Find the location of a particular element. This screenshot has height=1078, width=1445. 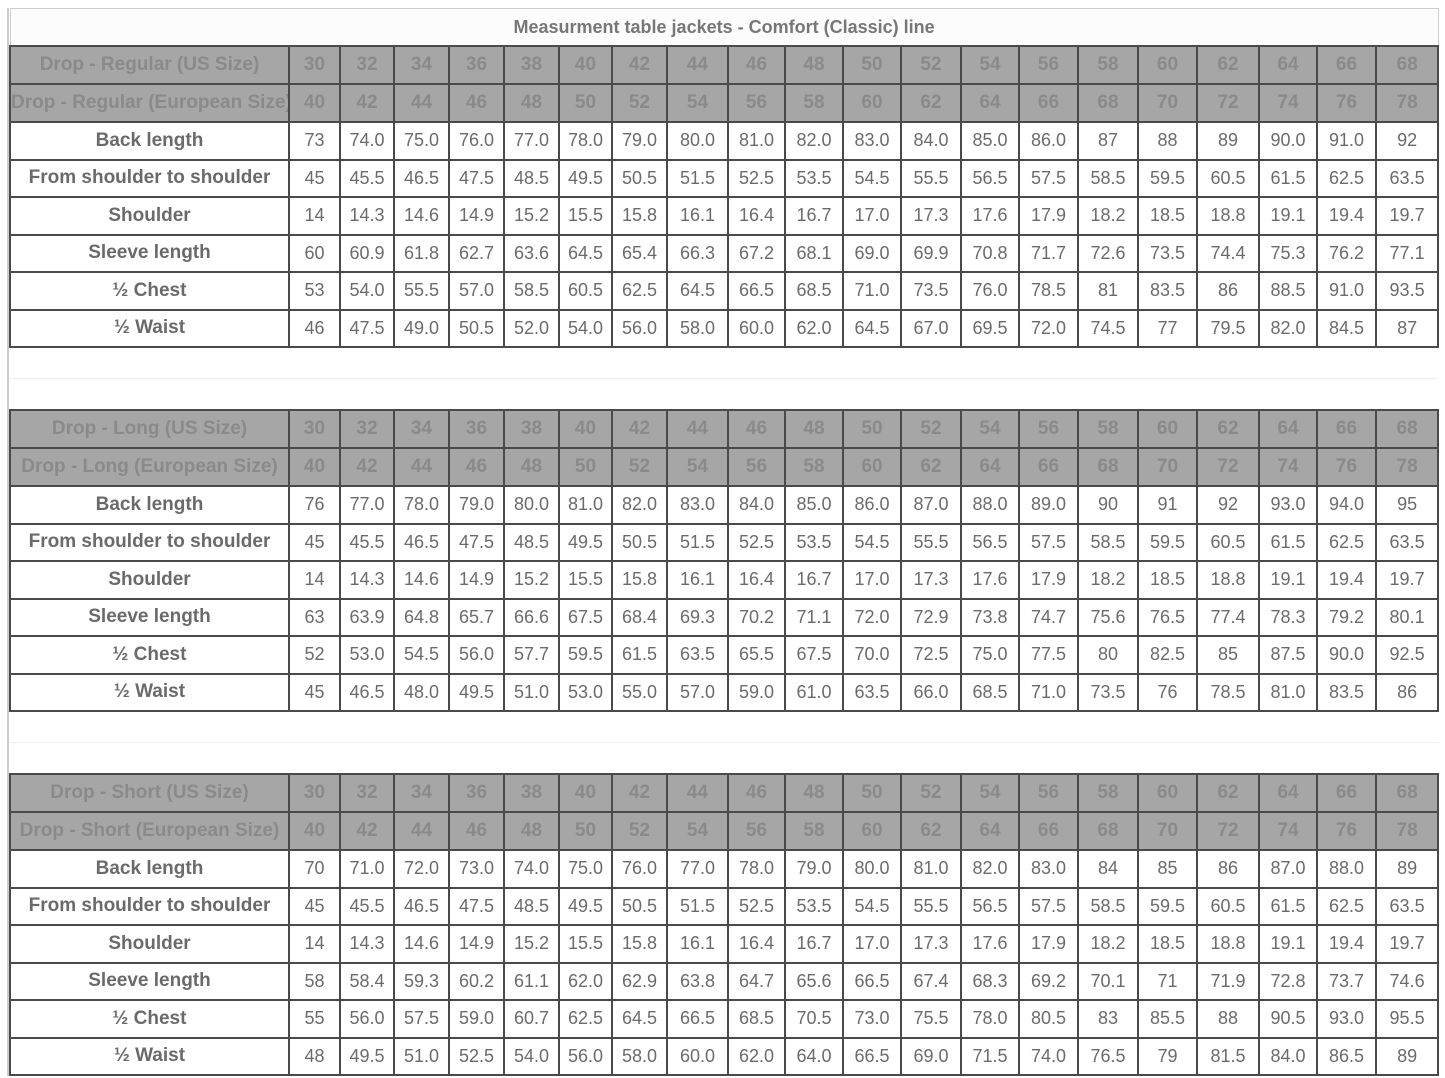

measurement-value: 64.5 is located at coordinates (872, 328).